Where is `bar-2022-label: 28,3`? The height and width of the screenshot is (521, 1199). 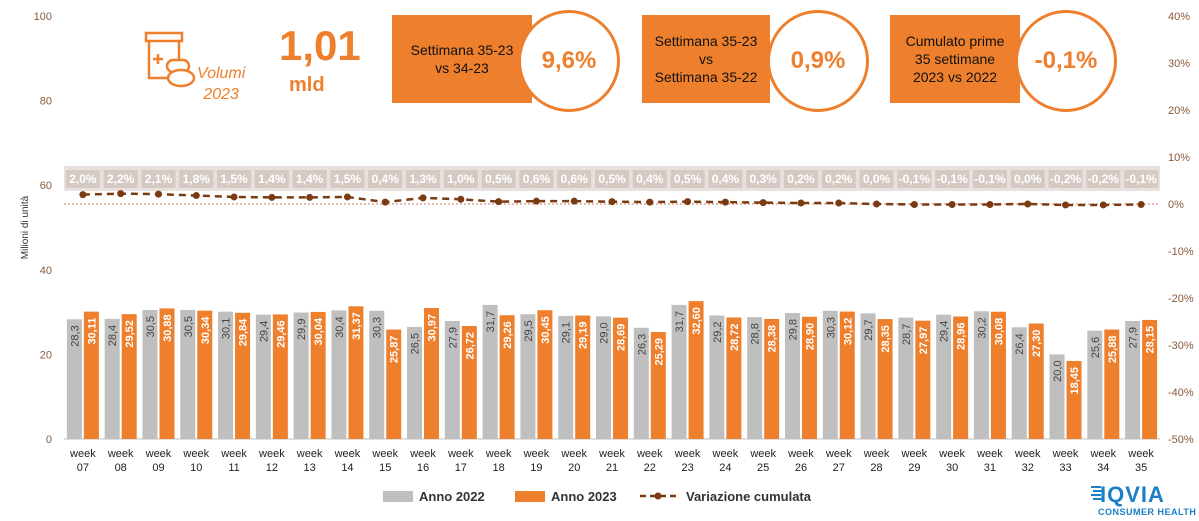 bar-2022-label: 28,3 is located at coordinates (75, 335).